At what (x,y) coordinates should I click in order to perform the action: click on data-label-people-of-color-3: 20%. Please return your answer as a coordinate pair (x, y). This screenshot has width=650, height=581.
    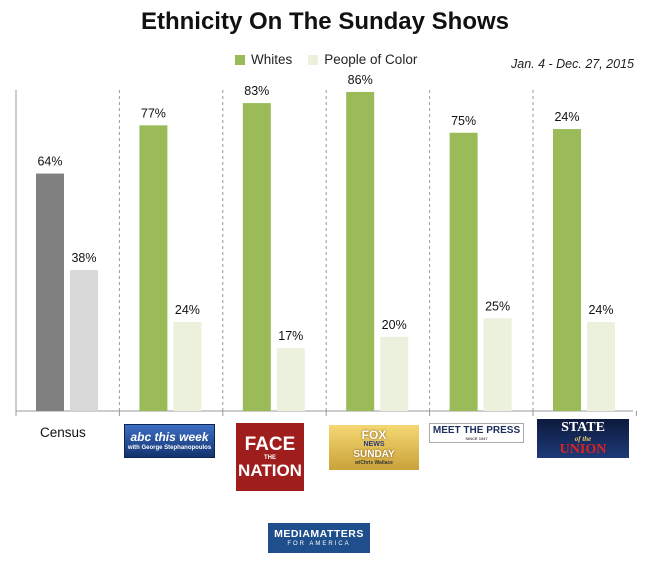
    Looking at the image, I should click on (394, 325).